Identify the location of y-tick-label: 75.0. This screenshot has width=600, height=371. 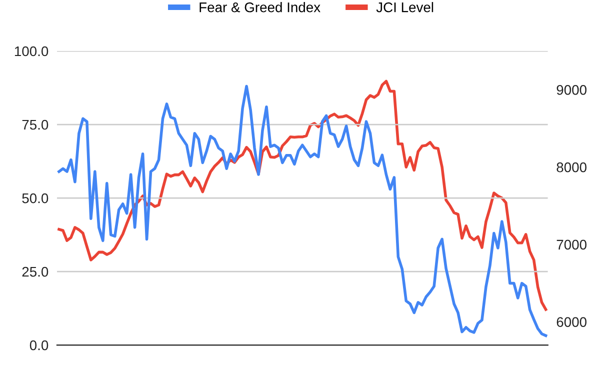
(35, 125).